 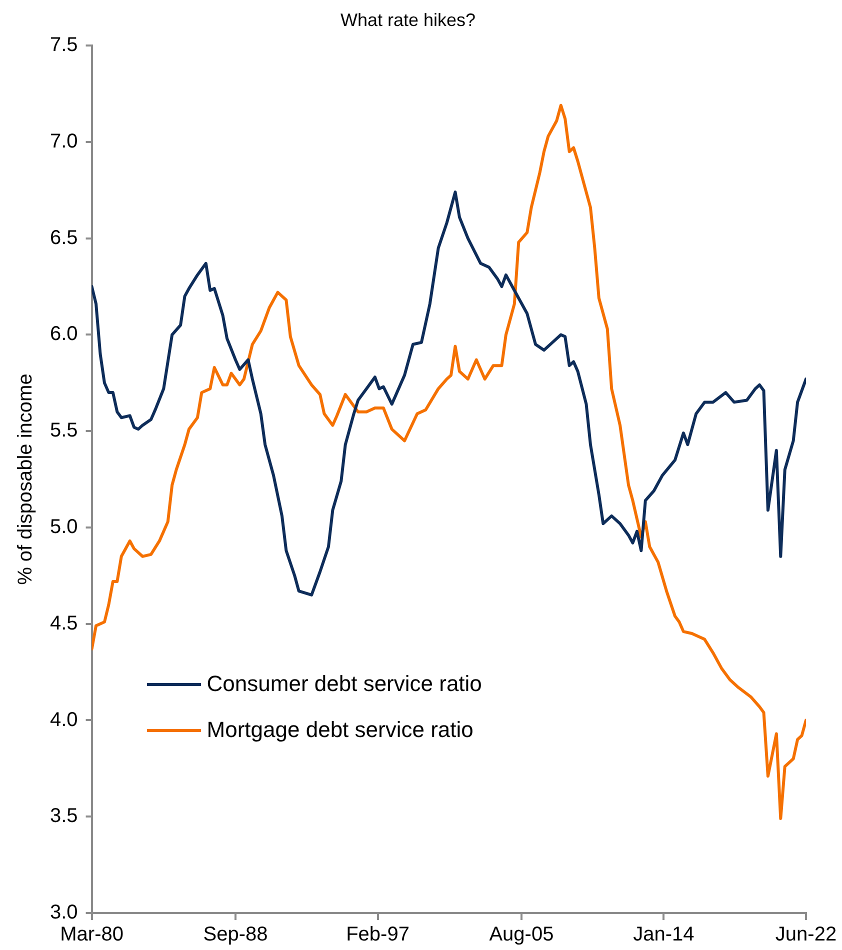 I want to click on y-tick-label: 7.5, so click(x=64, y=45).